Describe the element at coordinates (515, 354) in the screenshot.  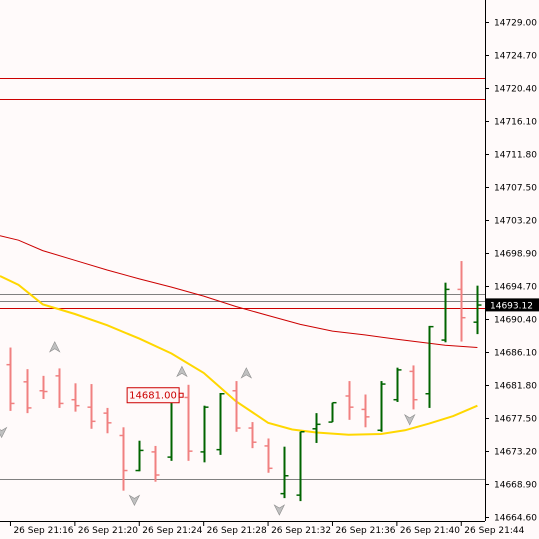
I see `y-tick-label: 14686.10` at that location.